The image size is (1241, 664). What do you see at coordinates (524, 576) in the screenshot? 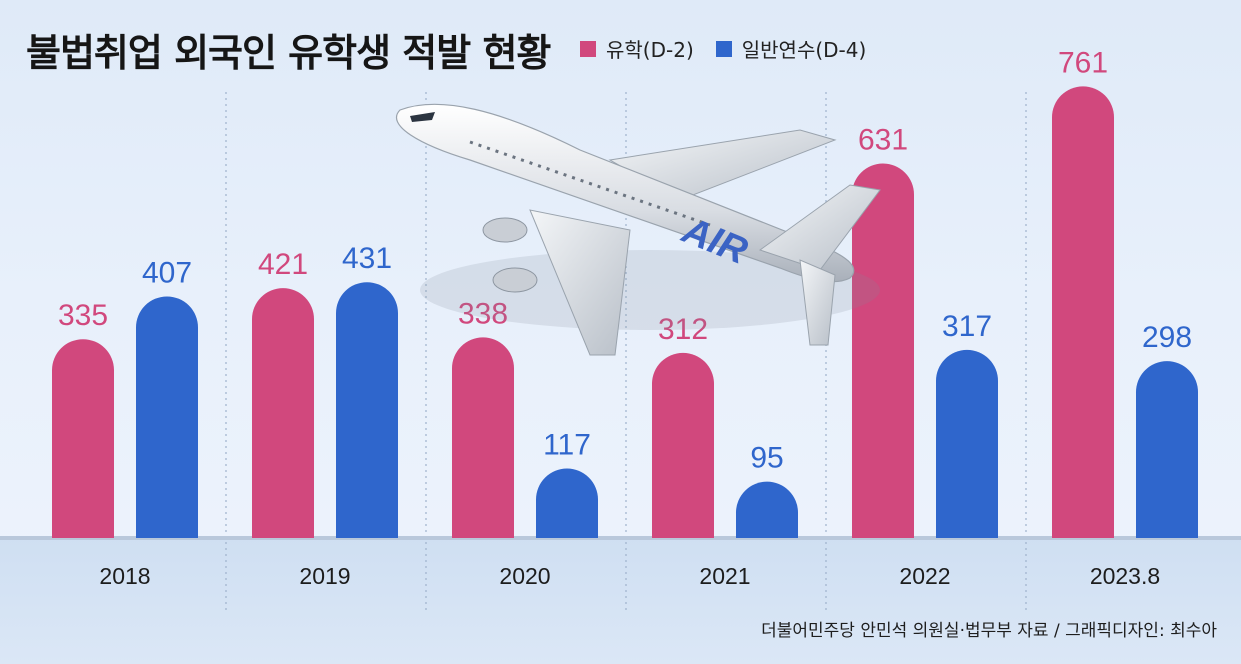
I see `category-label-2020: 2020` at bounding box center [524, 576].